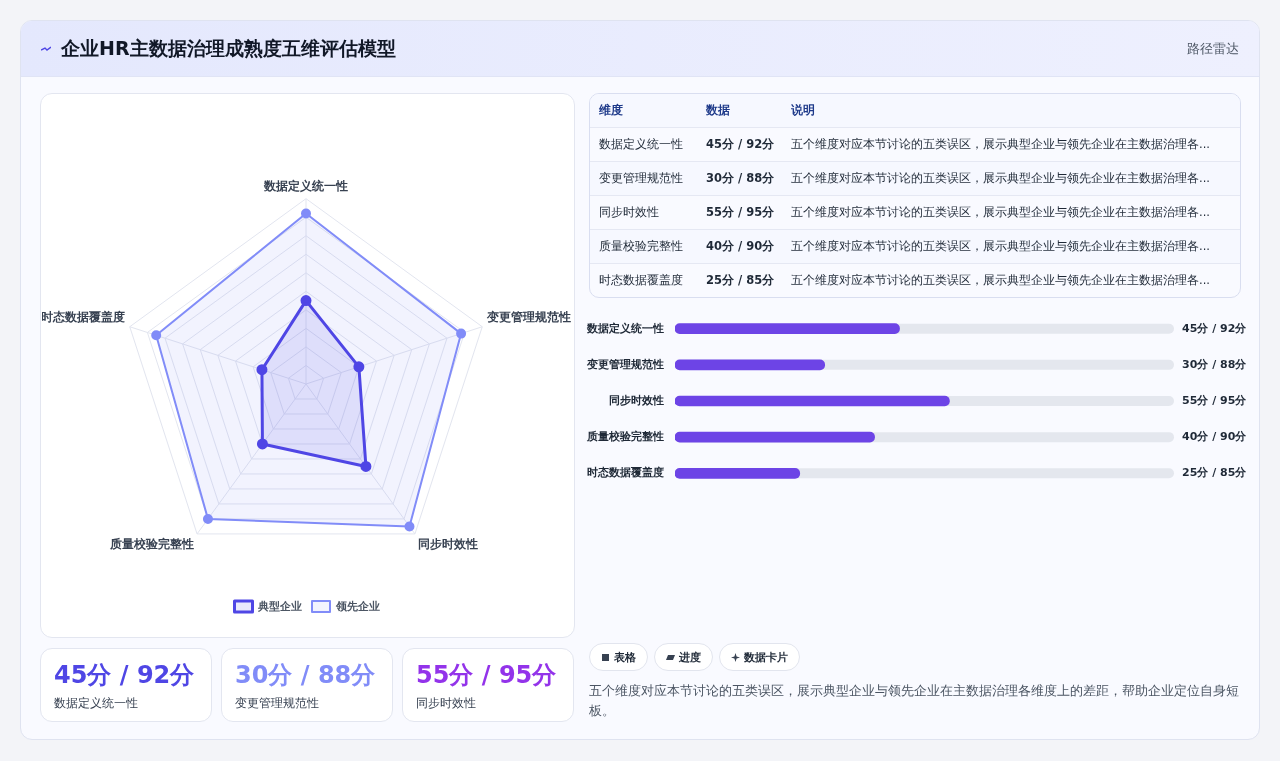 This screenshot has width=1280, height=761. I want to click on text: 同步时效性, so click(446, 703).